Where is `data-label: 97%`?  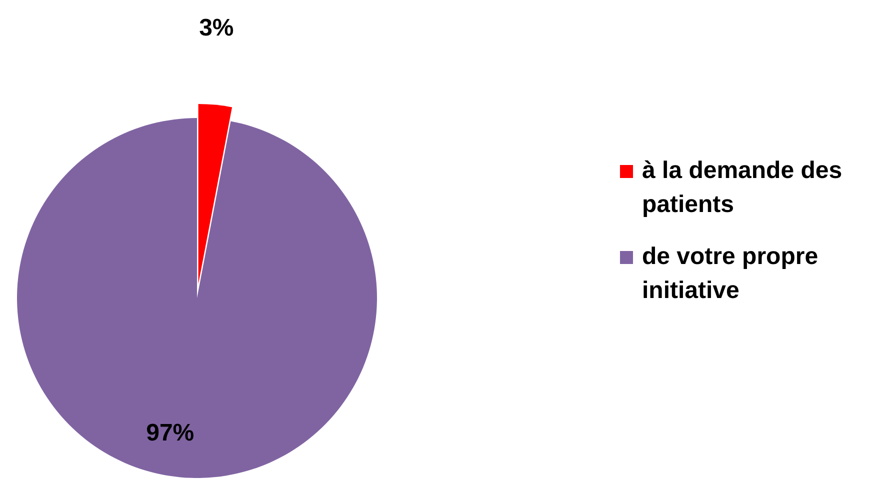 data-label: 97% is located at coordinates (170, 433).